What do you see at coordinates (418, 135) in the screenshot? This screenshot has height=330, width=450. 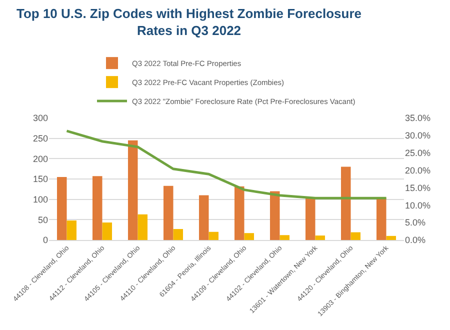 I see `y2-tick-label: 30.0%` at bounding box center [418, 135].